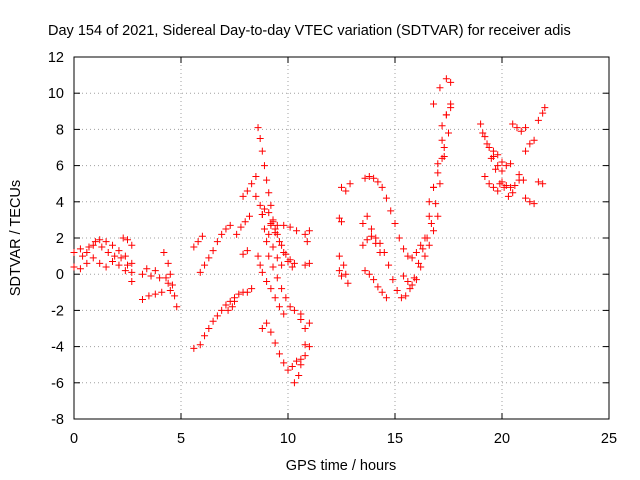  Describe the element at coordinates (57, 311) in the screenshot. I see `y-tick-label: -2` at that location.